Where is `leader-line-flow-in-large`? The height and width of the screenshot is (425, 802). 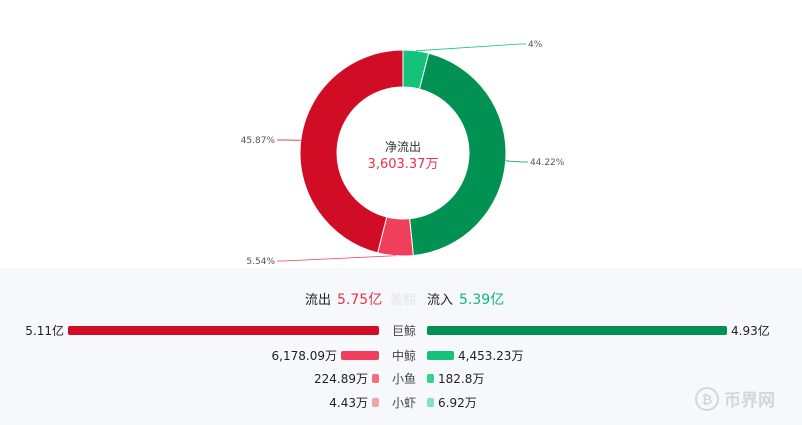 leader-line-flow-in-large is located at coordinates (516, 161).